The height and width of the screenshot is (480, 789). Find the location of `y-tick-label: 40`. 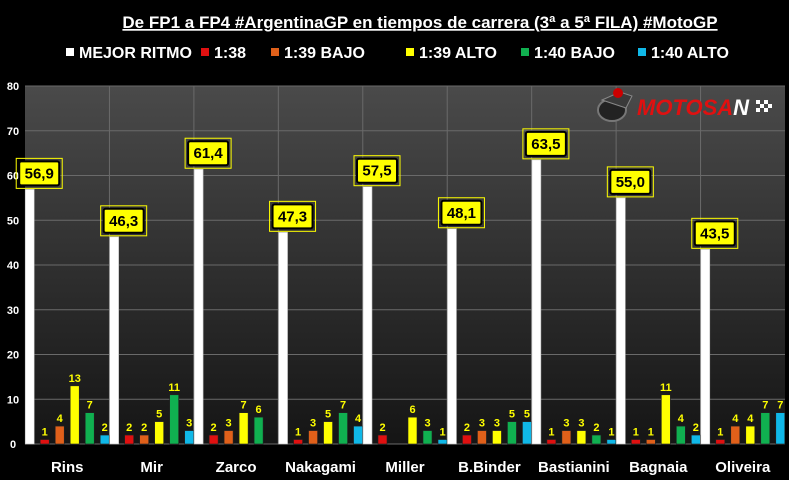

y-tick-label: 40 is located at coordinates (13, 266).